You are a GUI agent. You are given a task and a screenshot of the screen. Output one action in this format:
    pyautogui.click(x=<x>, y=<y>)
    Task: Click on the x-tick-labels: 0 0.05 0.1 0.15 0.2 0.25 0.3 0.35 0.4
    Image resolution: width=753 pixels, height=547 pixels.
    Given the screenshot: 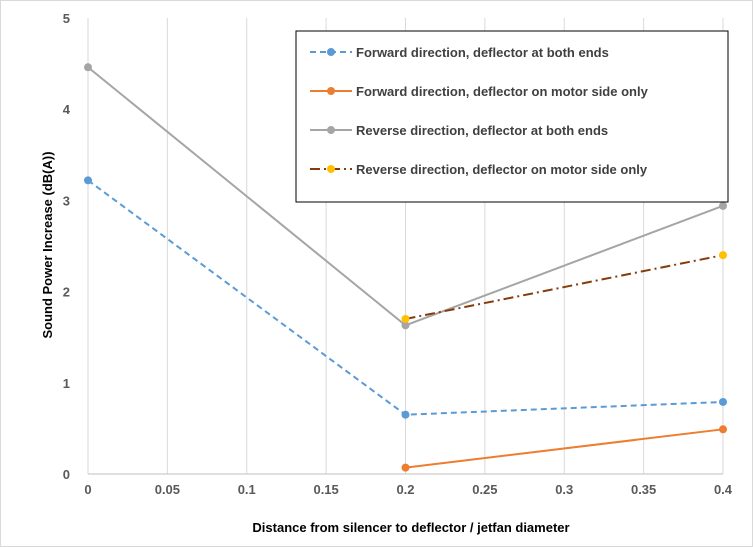 What is the action you would take?
    pyautogui.click(x=408, y=489)
    